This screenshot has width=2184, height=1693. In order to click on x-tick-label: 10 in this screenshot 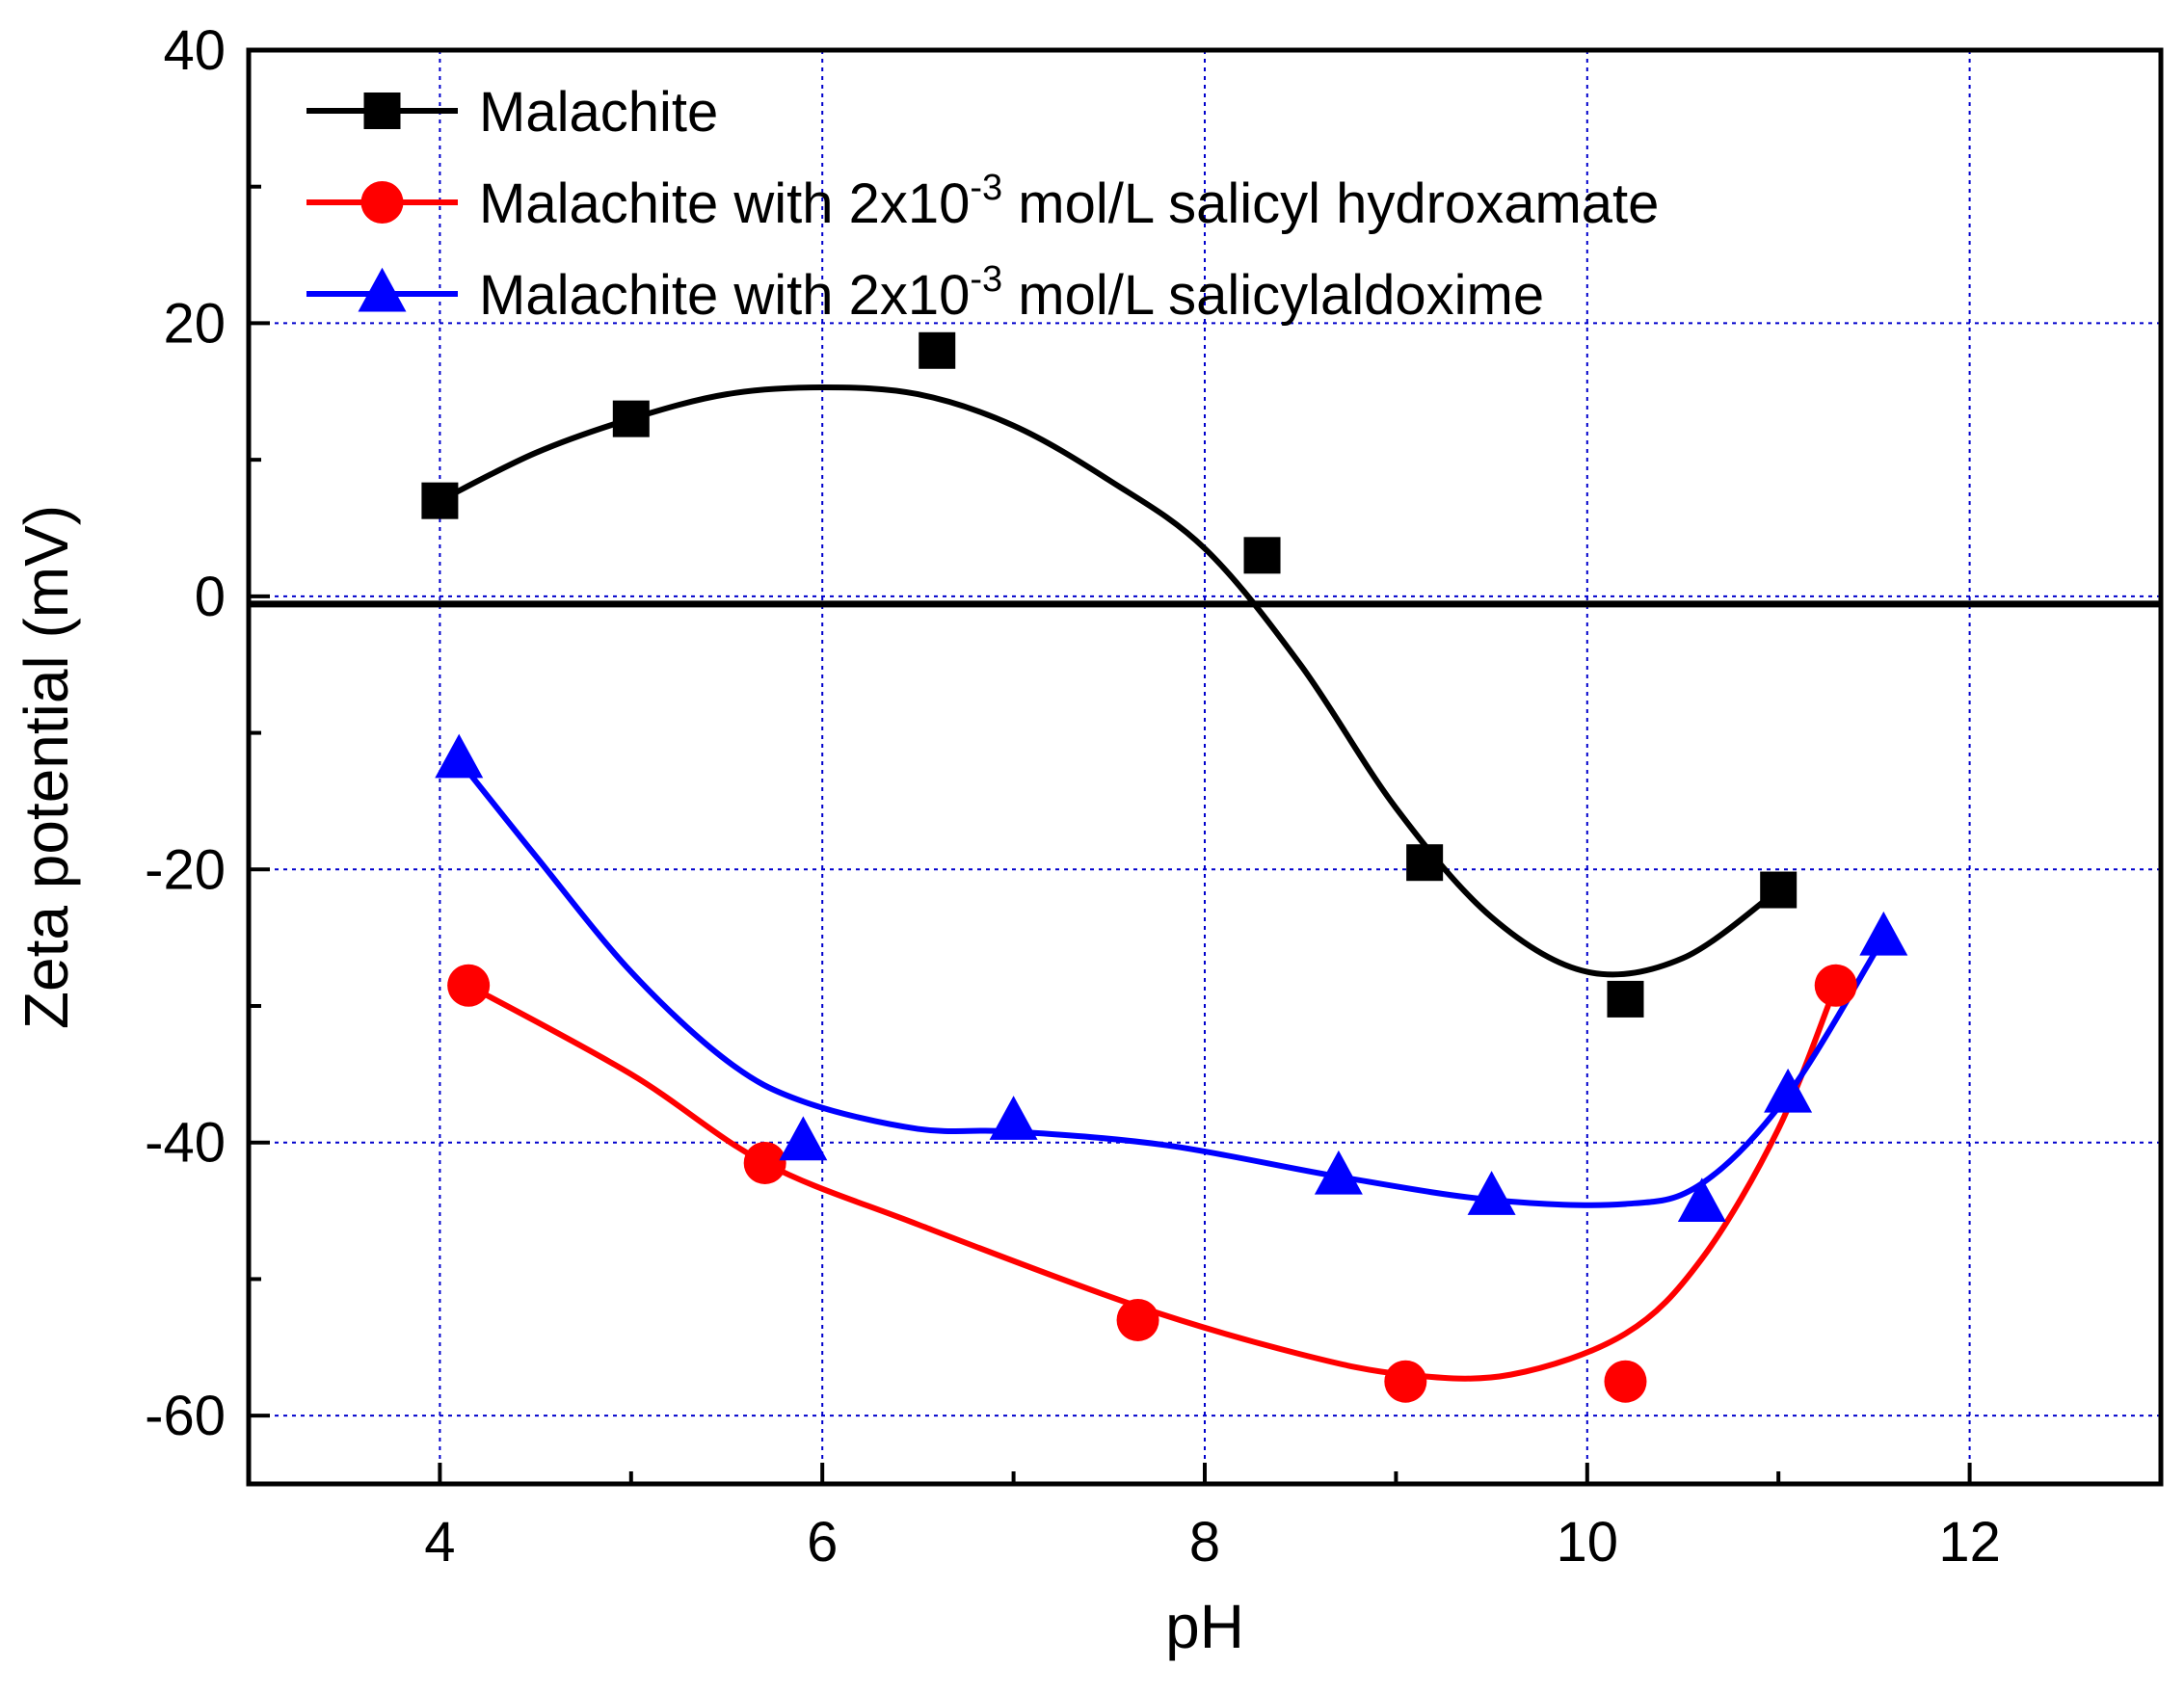, I will do `click(1588, 1542)`.